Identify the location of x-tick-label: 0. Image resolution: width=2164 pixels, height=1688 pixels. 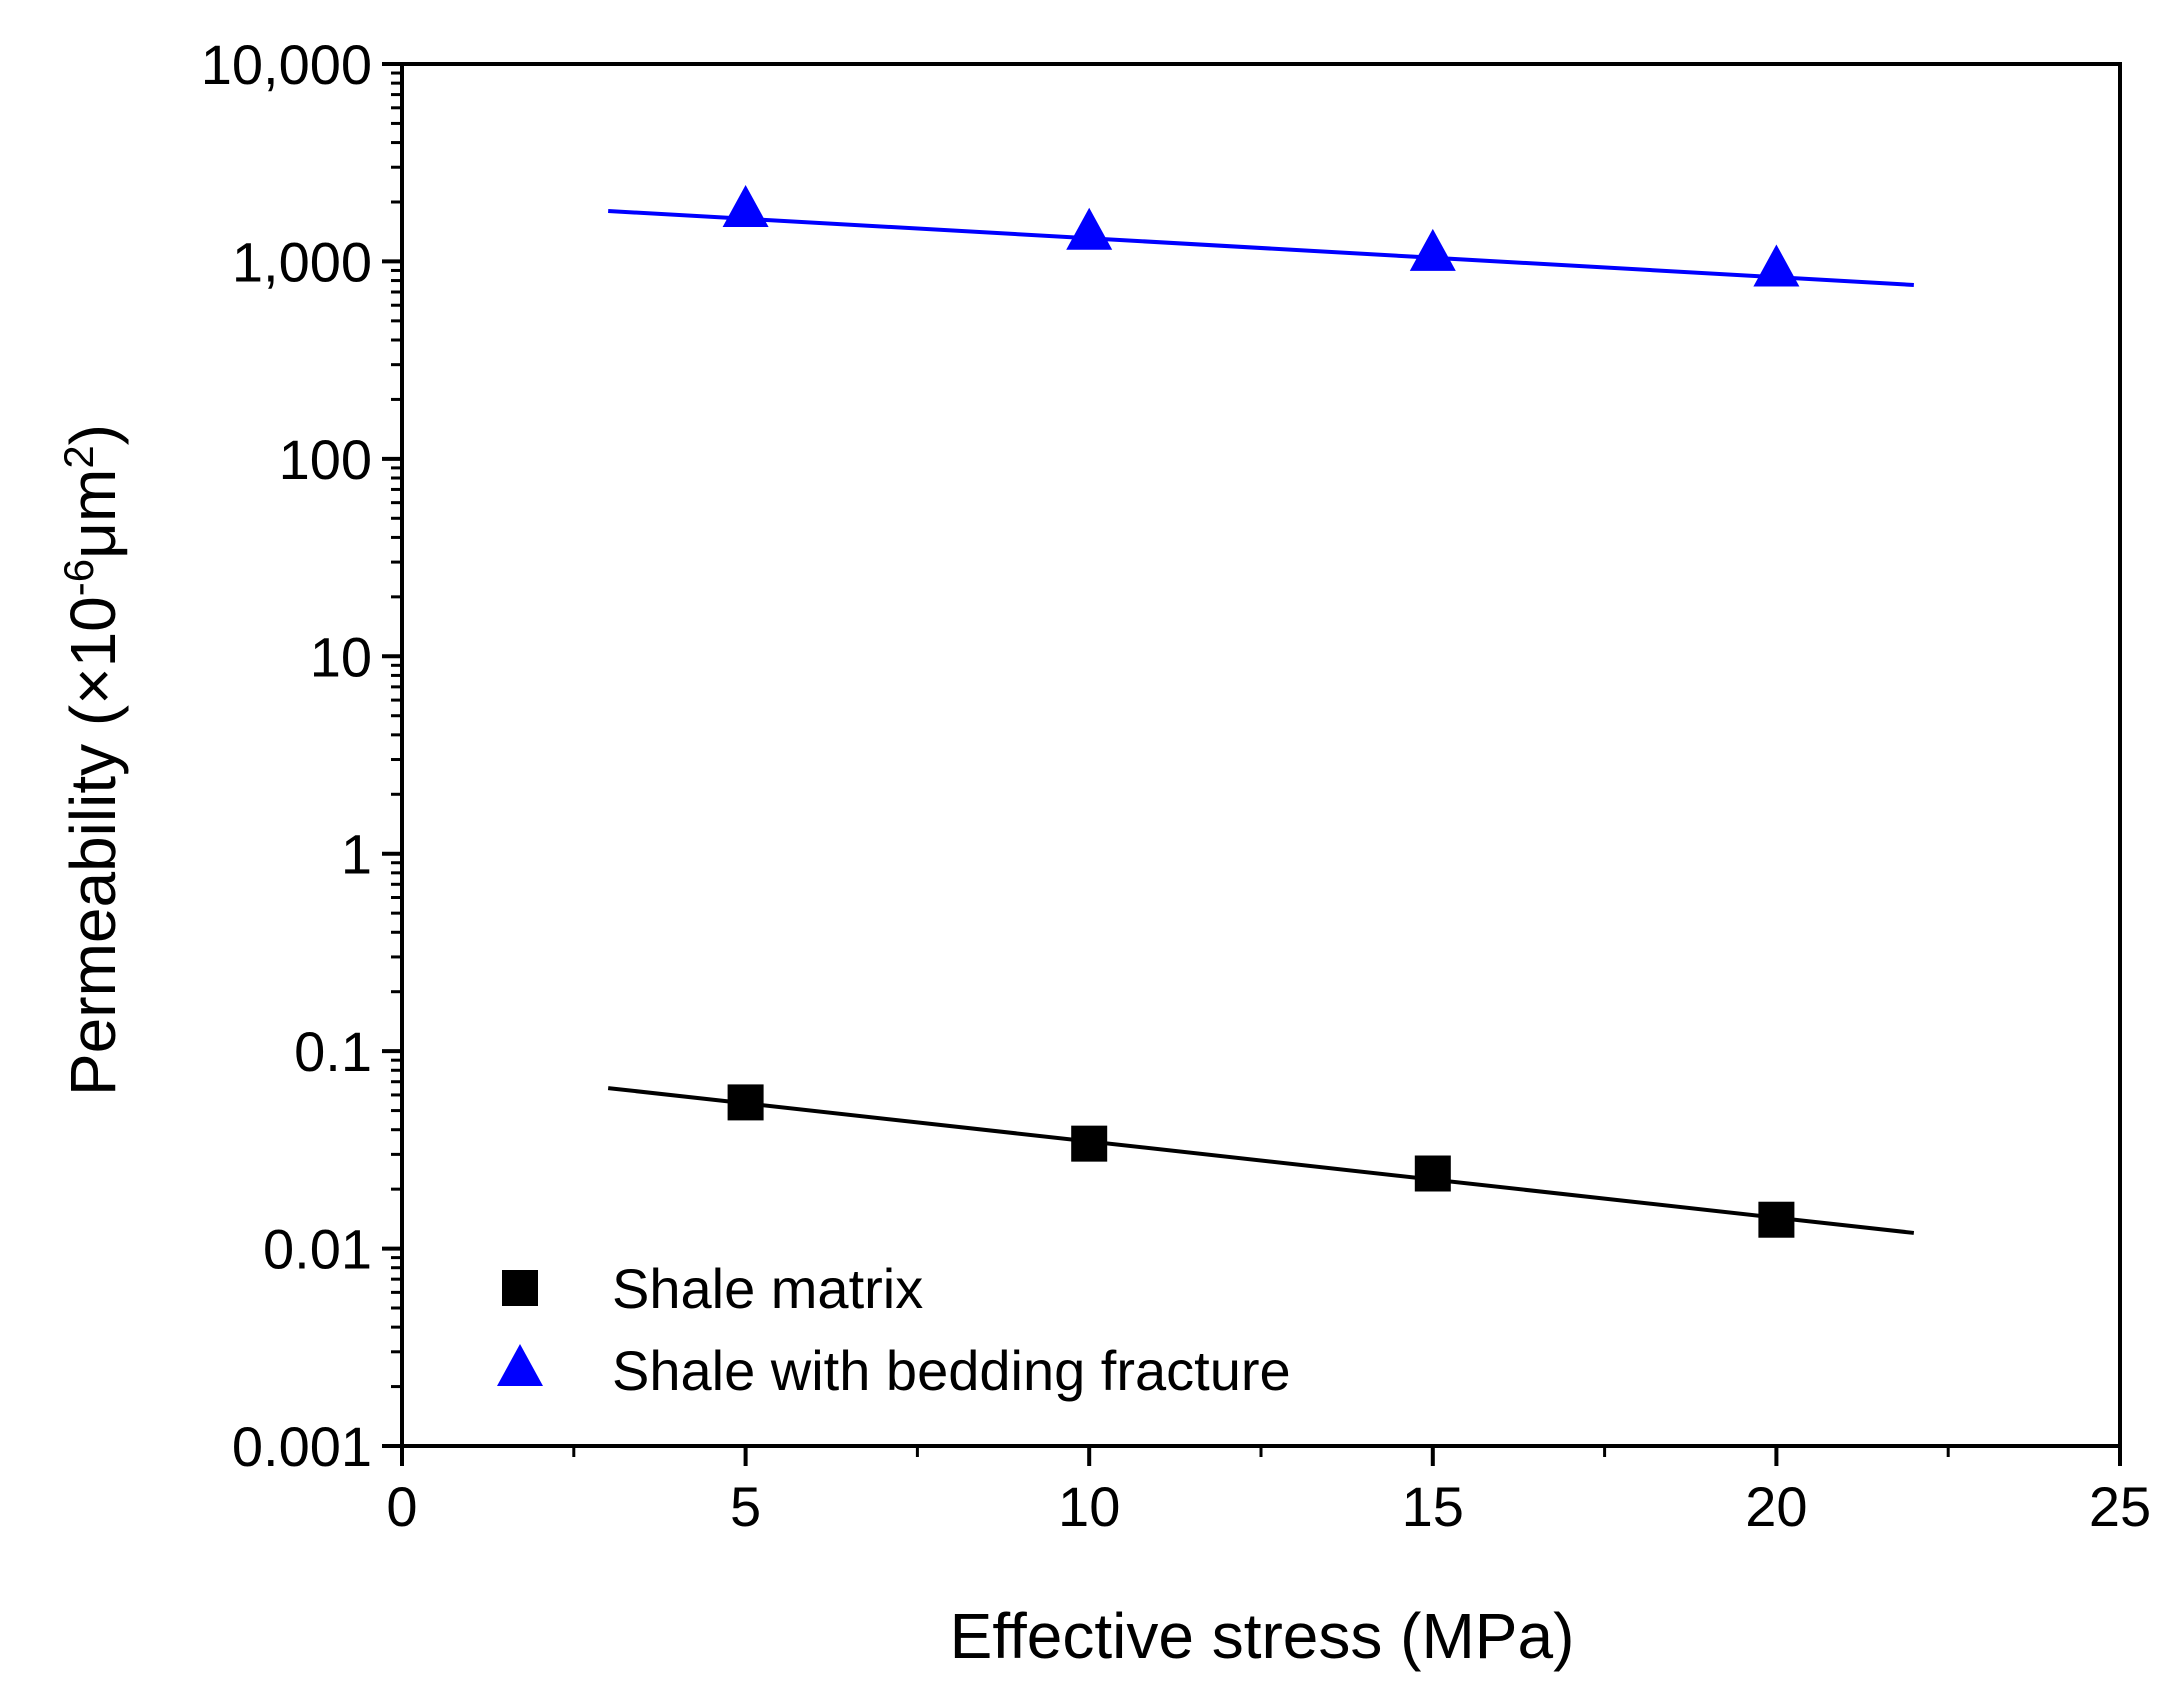
(401, 1506).